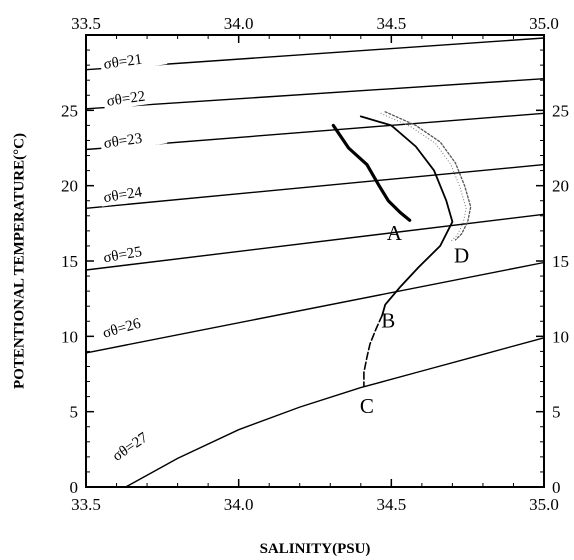 This screenshot has width=574, height=560. Describe the element at coordinates (388, 320) in the screenshot. I see `curve-label-b: B` at that location.